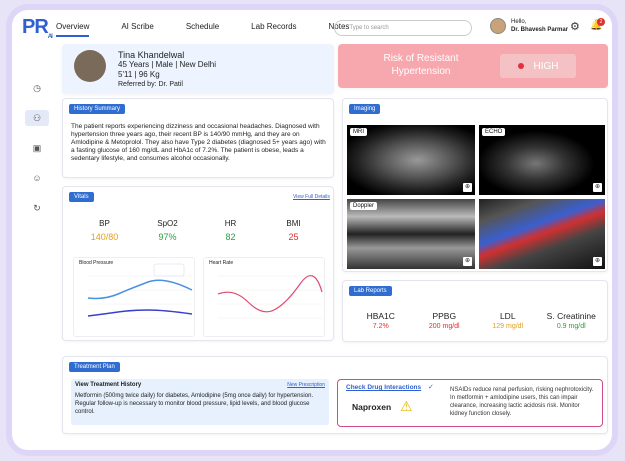  I want to click on risk-card: Risk of Resistant Hypertension HIGH, so click(473, 66).